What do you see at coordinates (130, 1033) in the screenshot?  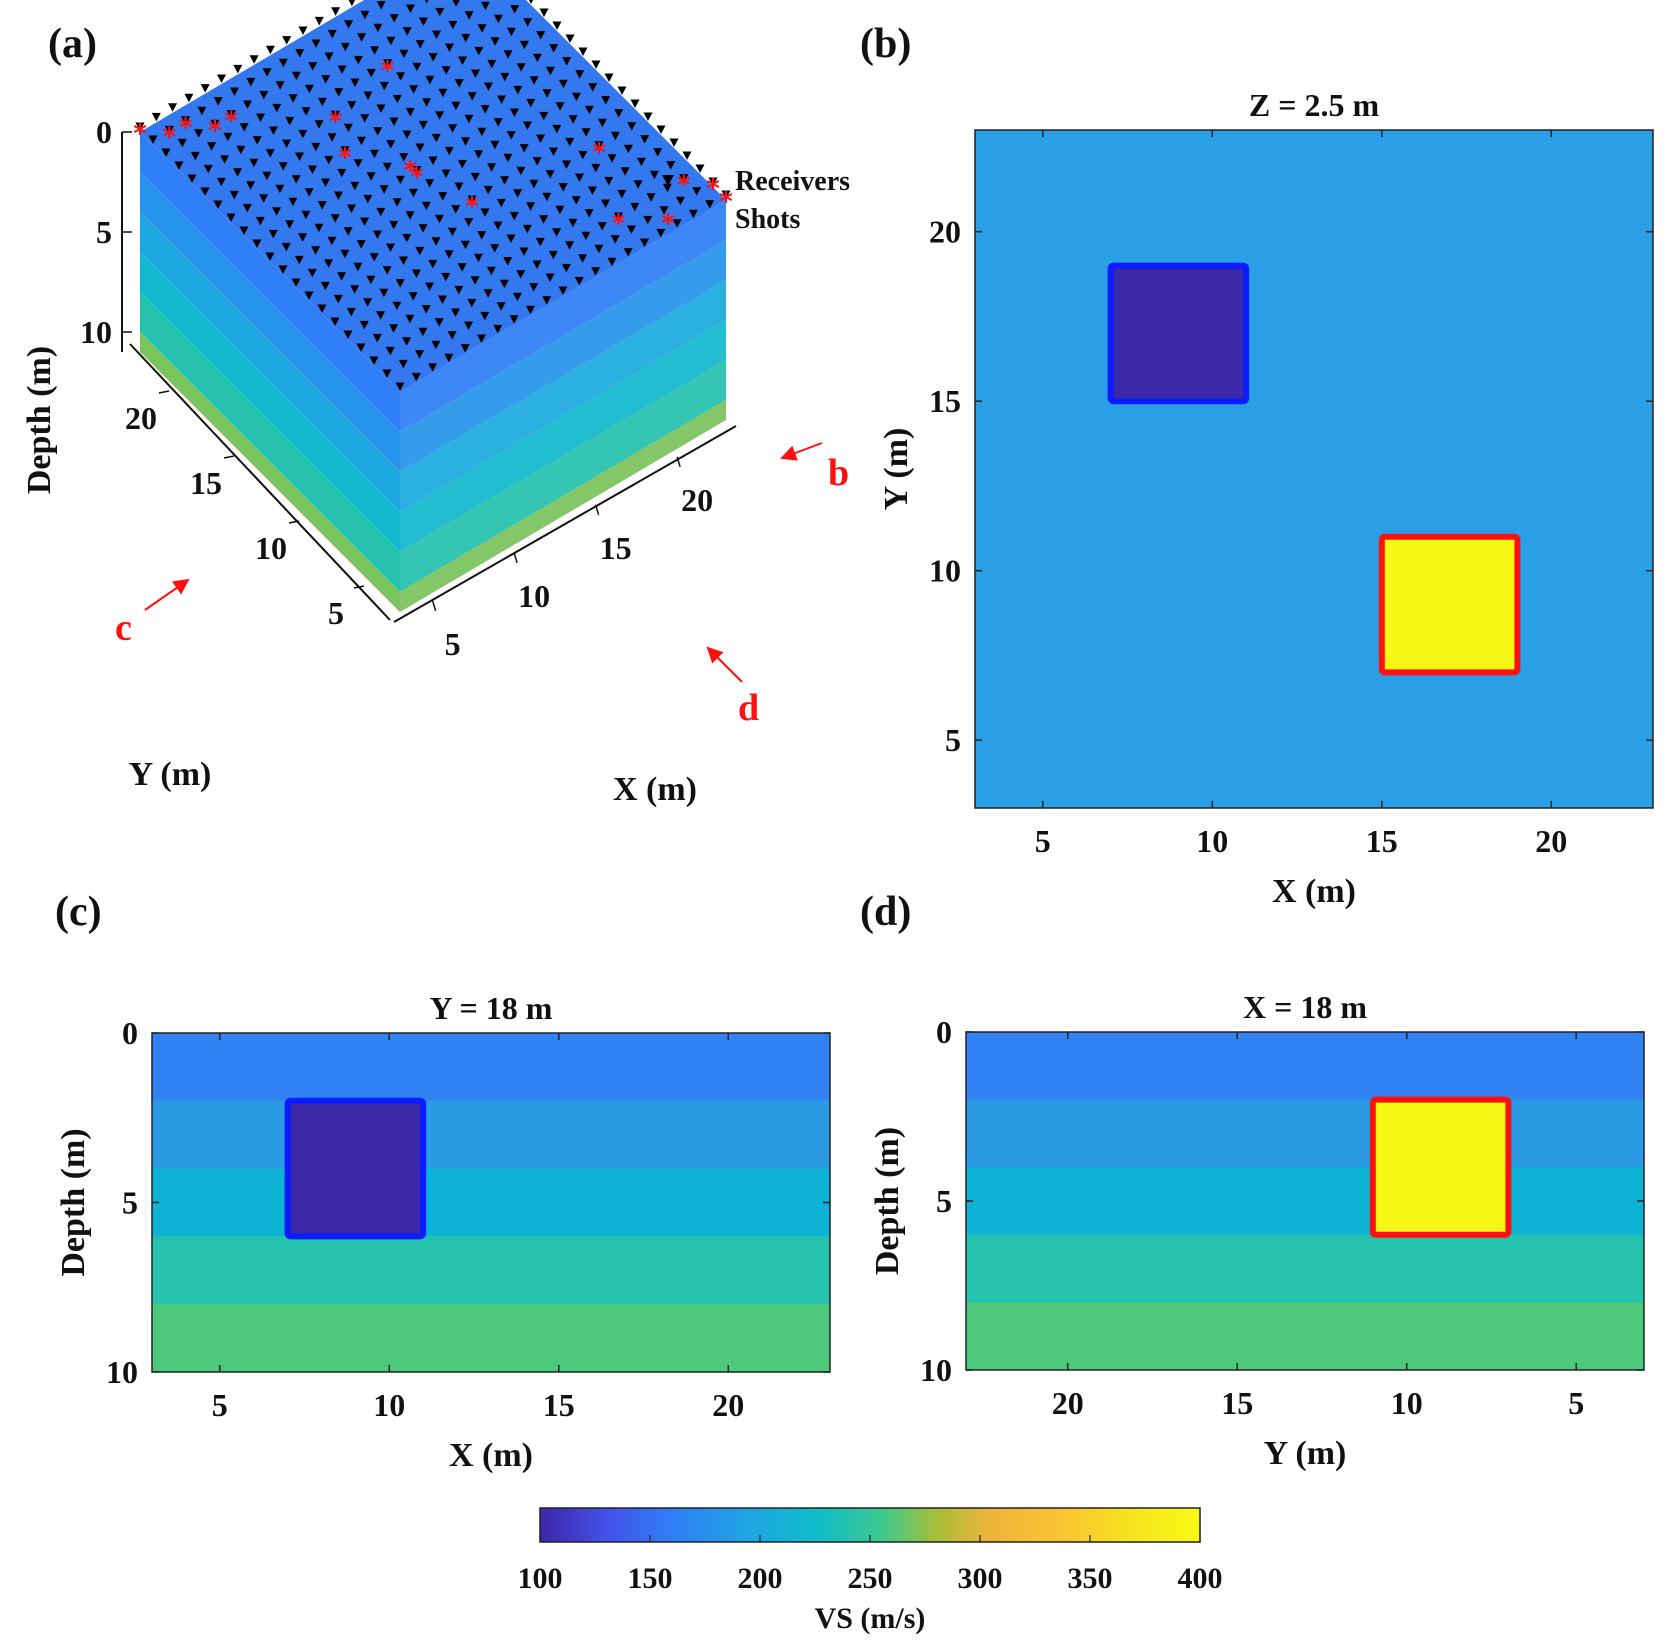 I see `panel-c-ytick-label: 0` at bounding box center [130, 1033].